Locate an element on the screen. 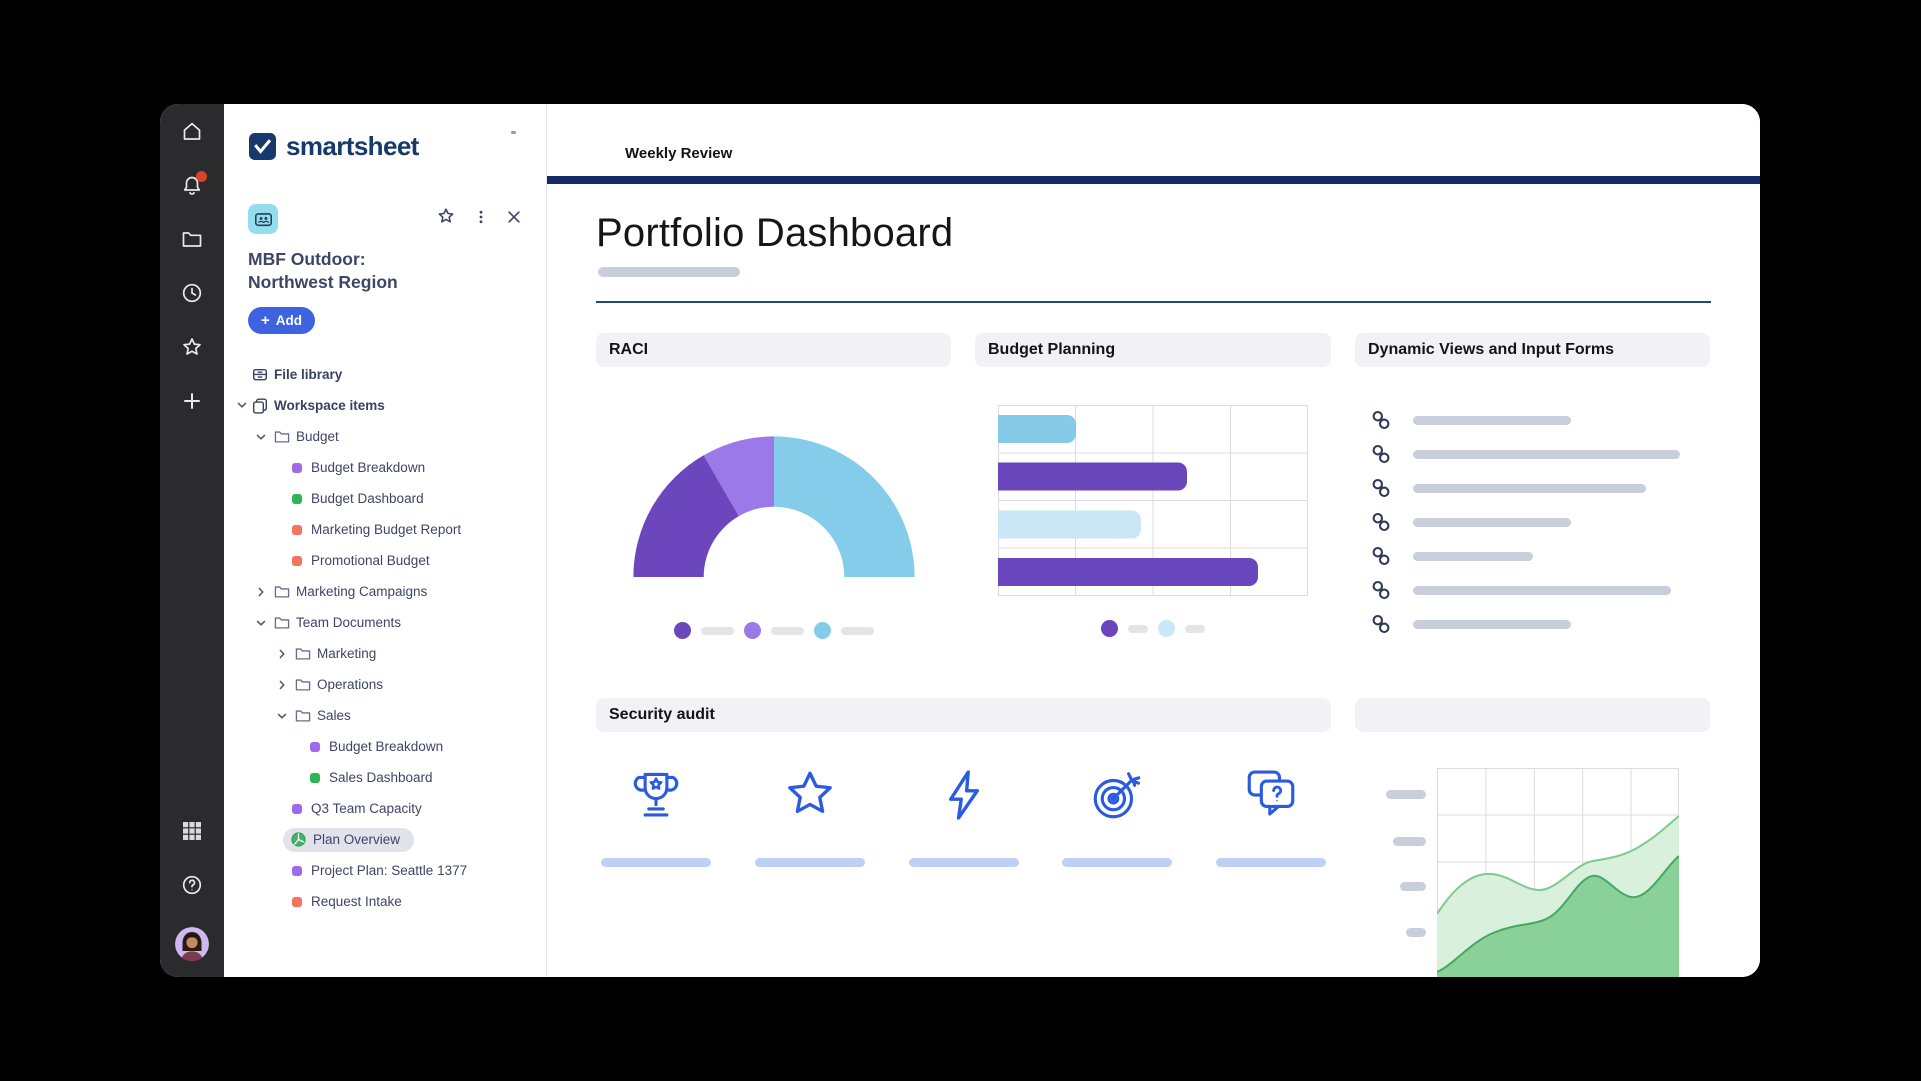  notification-badge is located at coordinates (201, 176).